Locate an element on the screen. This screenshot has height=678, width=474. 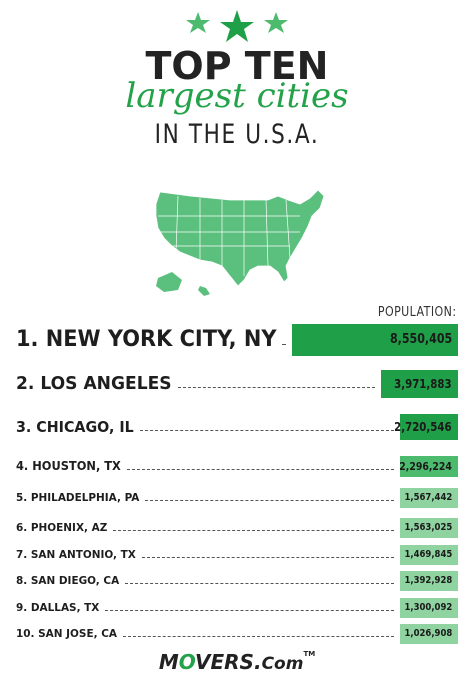
value-label: 1,026,908 is located at coordinates (428, 633).